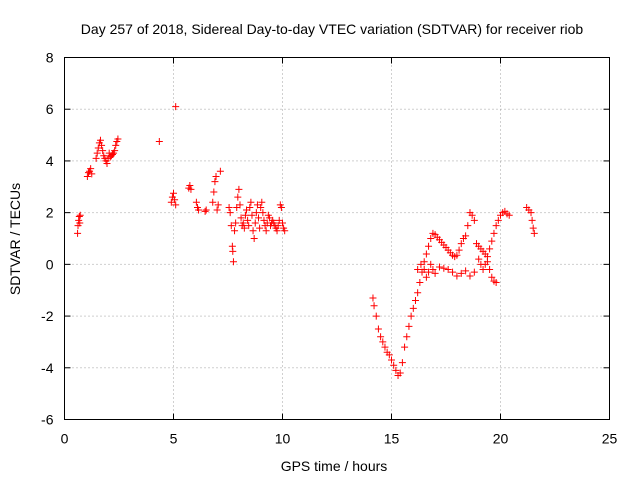  Describe the element at coordinates (283, 439) in the screenshot. I see `x-tick-label: 10` at that location.